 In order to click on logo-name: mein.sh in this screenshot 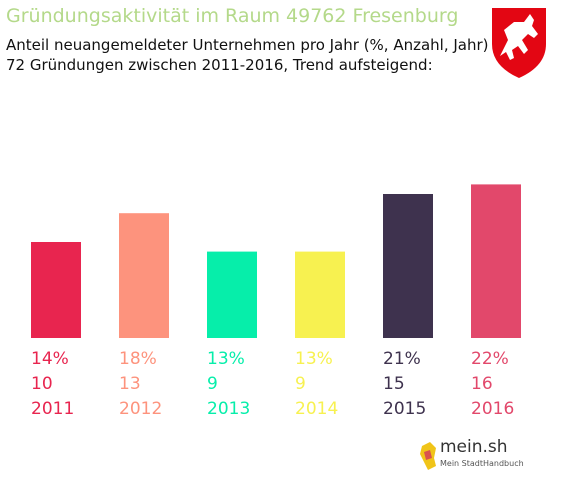, I will do `click(474, 447)`.